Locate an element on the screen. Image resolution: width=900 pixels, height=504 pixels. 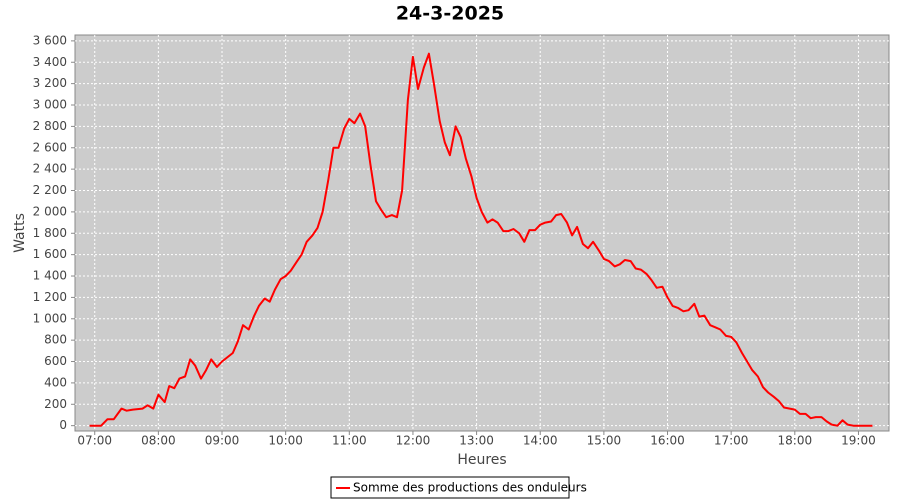
y-tick-label: 1 600 is located at coordinates (50, 254).